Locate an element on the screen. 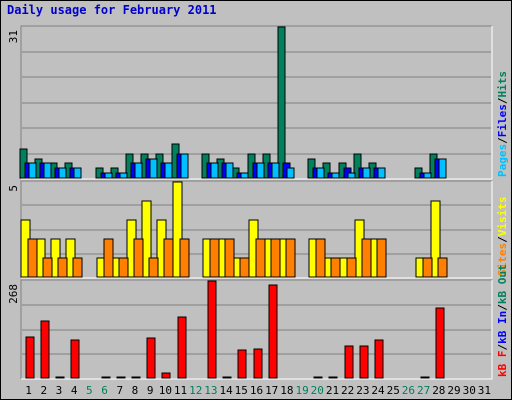 This screenshot has width=512, height=400. x-tick-label-day-23: 23 is located at coordinates (362, 390).